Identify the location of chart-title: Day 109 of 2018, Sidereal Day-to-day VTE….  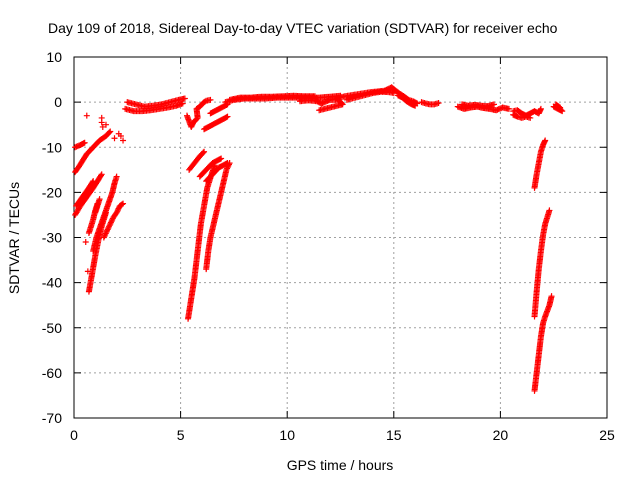
(303, 28).